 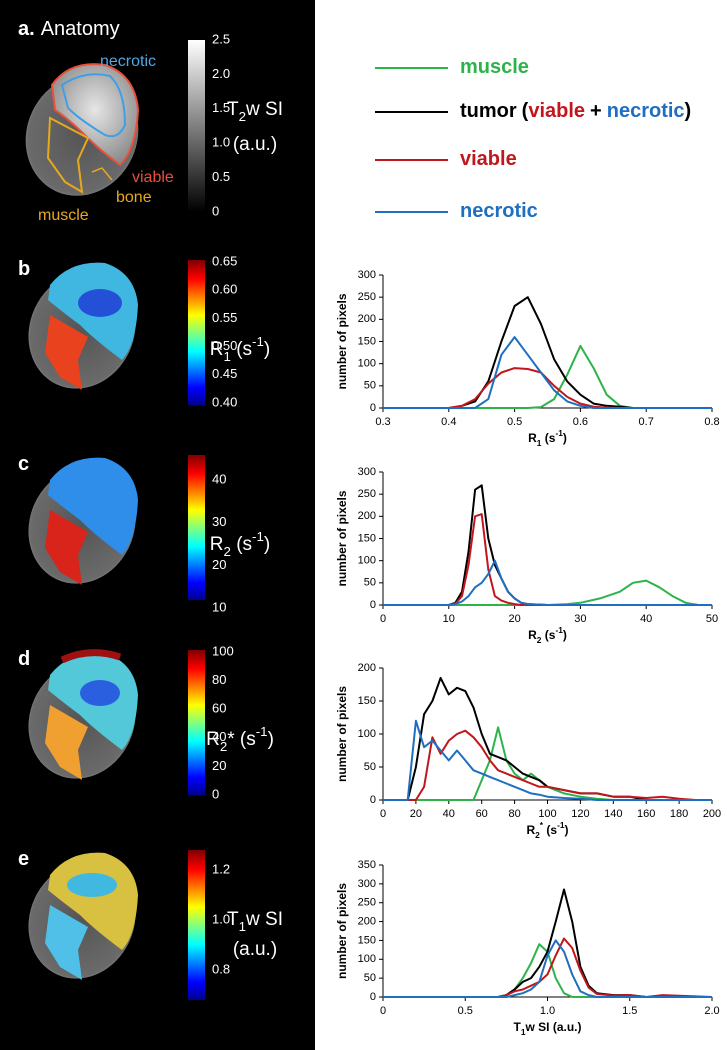 I want to click on colorbar-label: T2w SI, so click(x=255, y=111).